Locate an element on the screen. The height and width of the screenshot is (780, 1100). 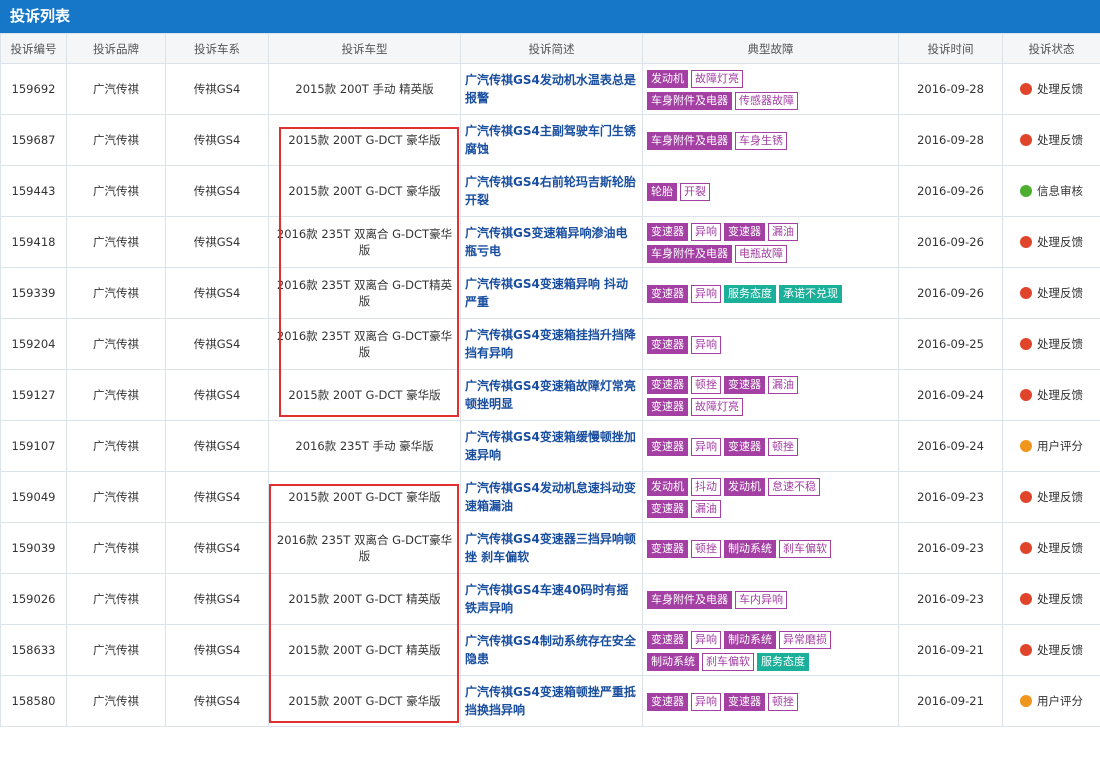
fault-category-tag: 轮胎 is located at coordinates (662, 192).